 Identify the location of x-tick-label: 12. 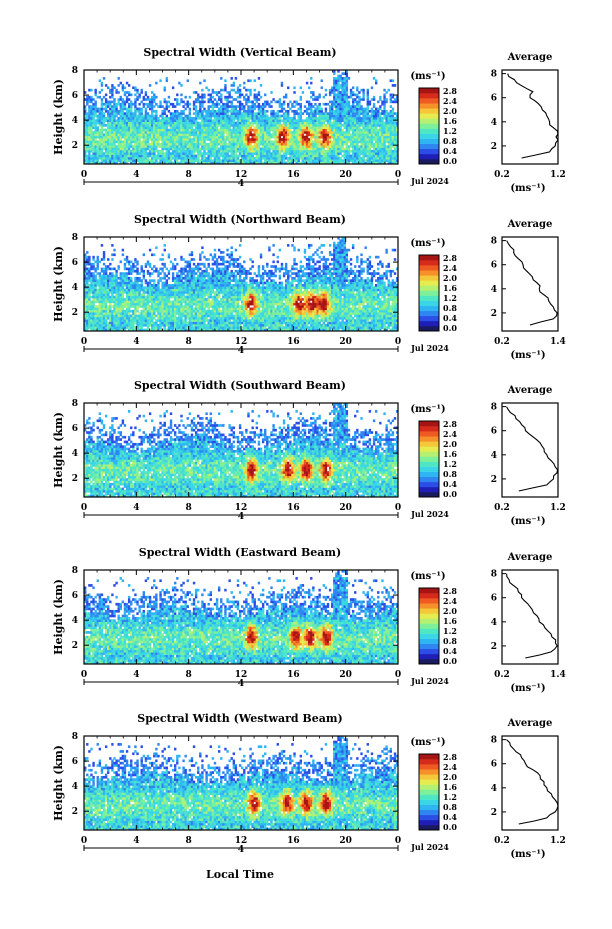
(241, 175).